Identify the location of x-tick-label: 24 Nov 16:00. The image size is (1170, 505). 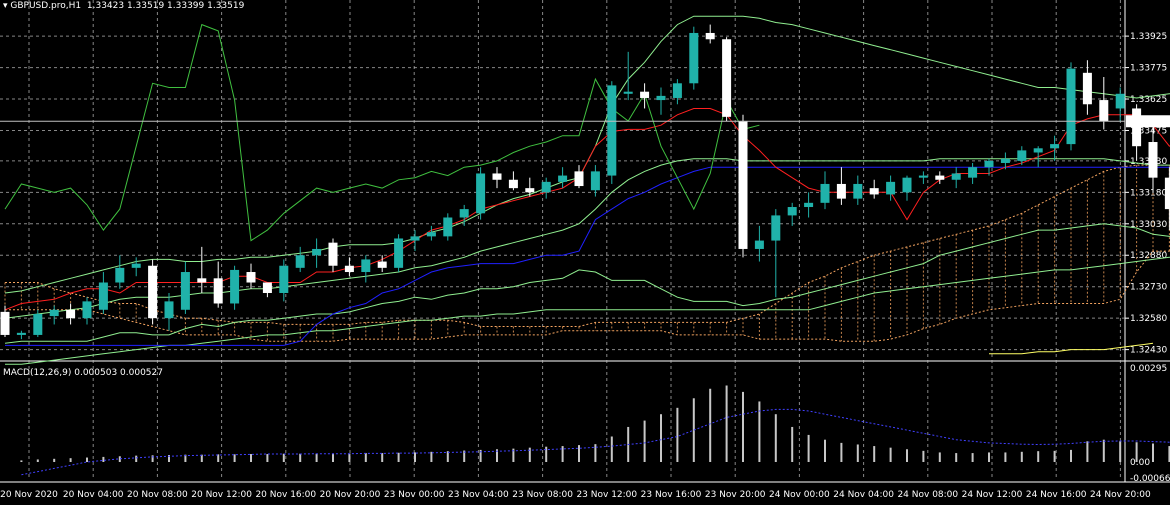
(1056, 495).